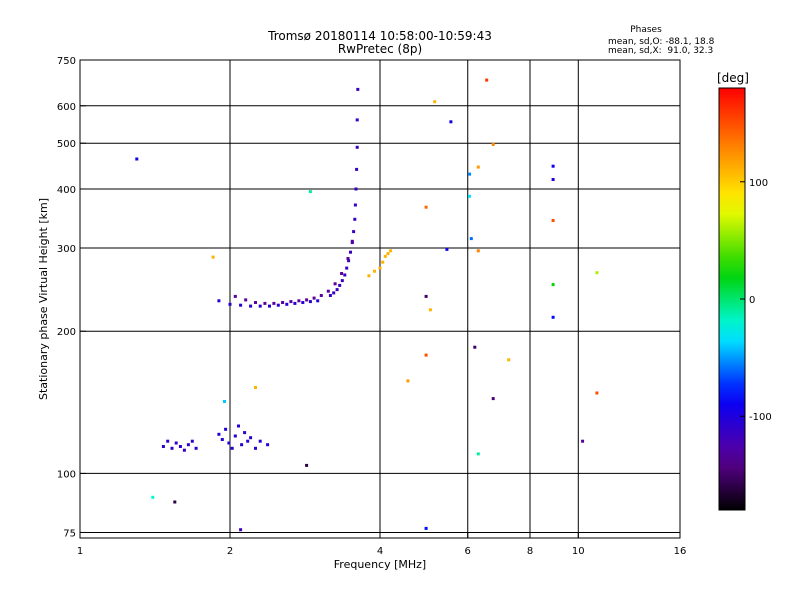 This screenshot has width=800, height=600. Describe the element at coordinates (758, 183) in the screenshot. I see `colorbar-tick-label: 100` at that location.